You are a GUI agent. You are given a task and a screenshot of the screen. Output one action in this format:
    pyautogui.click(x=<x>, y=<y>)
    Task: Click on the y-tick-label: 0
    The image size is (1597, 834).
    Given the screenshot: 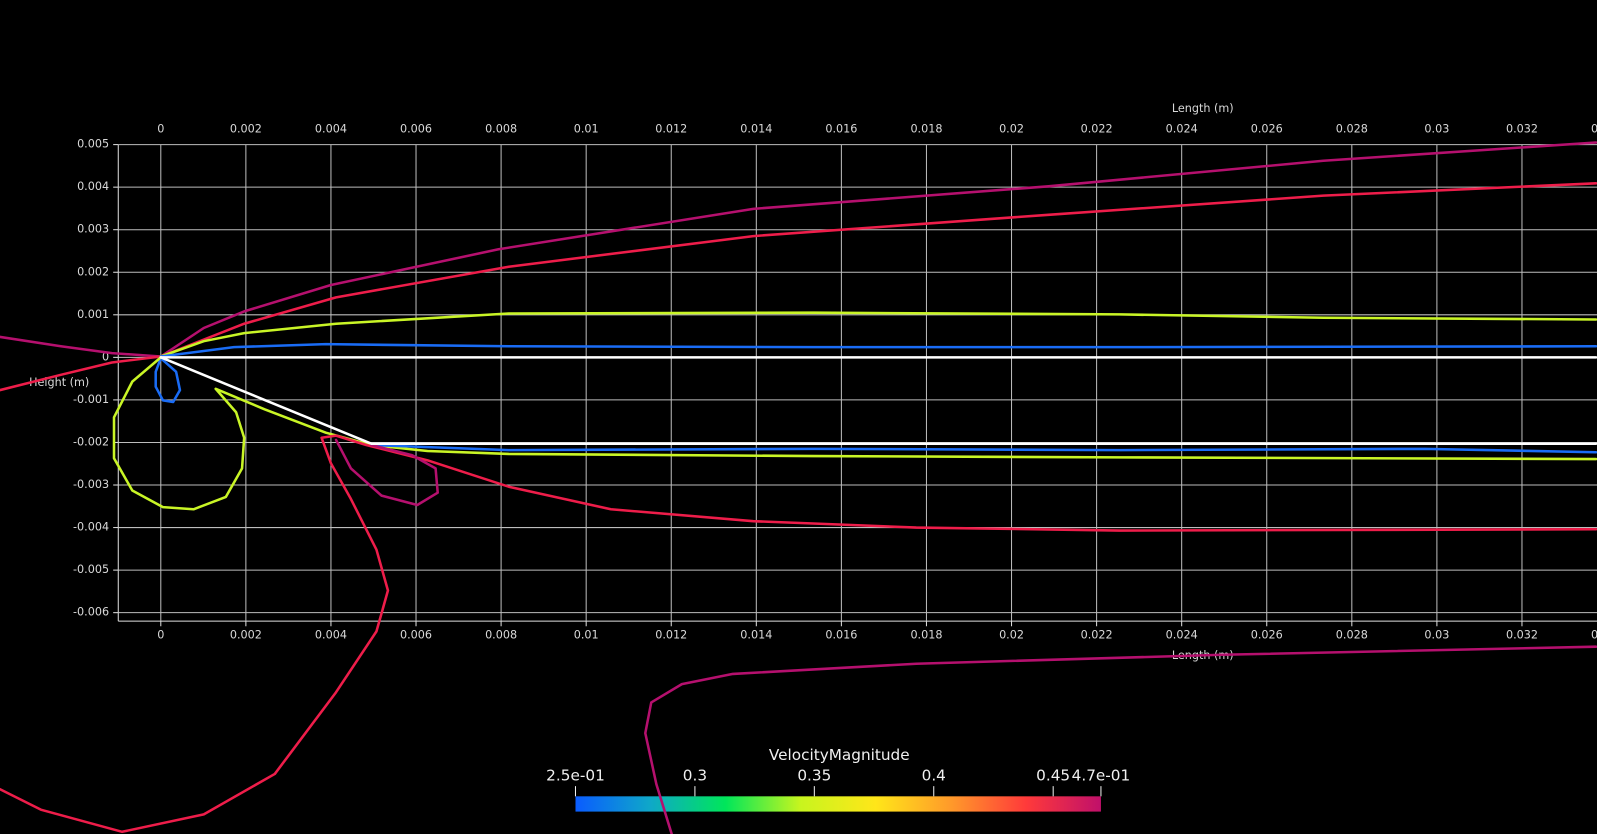 What is the action you would take?
    pyautogui.click(x=105, y=356)
    